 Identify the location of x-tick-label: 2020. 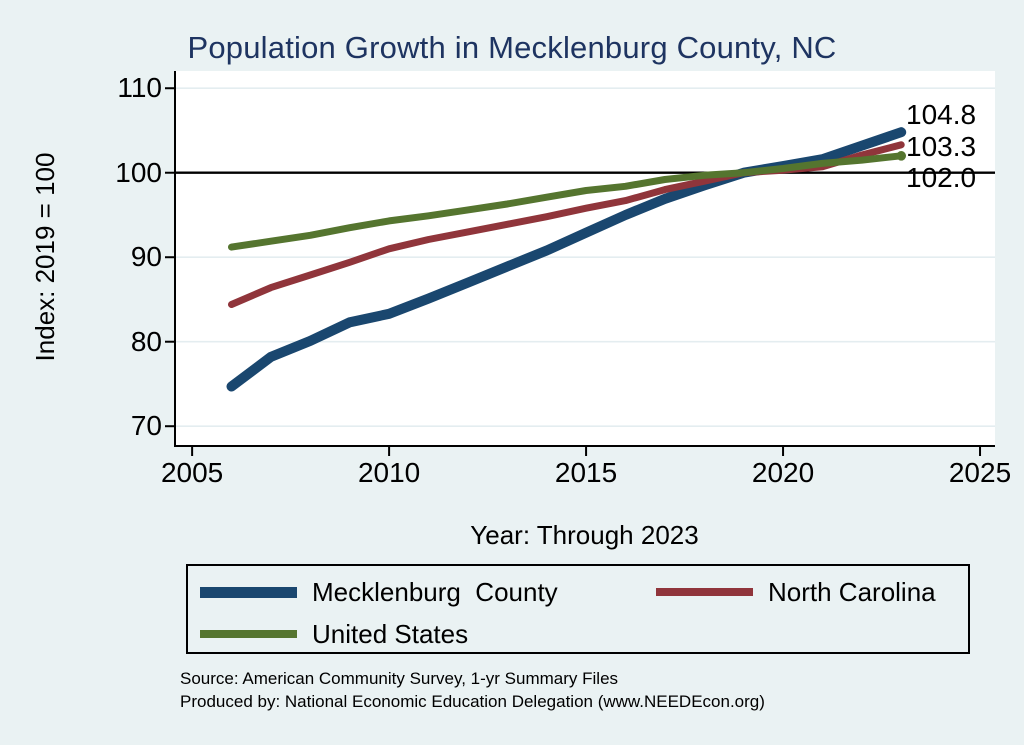
(783, 472).